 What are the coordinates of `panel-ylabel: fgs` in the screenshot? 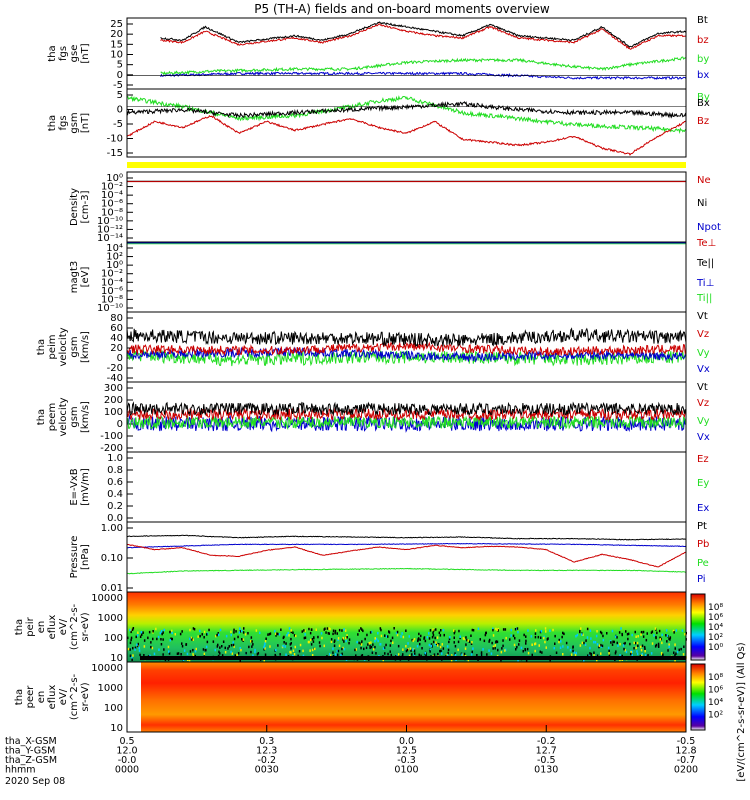 It's located at (63, 122).